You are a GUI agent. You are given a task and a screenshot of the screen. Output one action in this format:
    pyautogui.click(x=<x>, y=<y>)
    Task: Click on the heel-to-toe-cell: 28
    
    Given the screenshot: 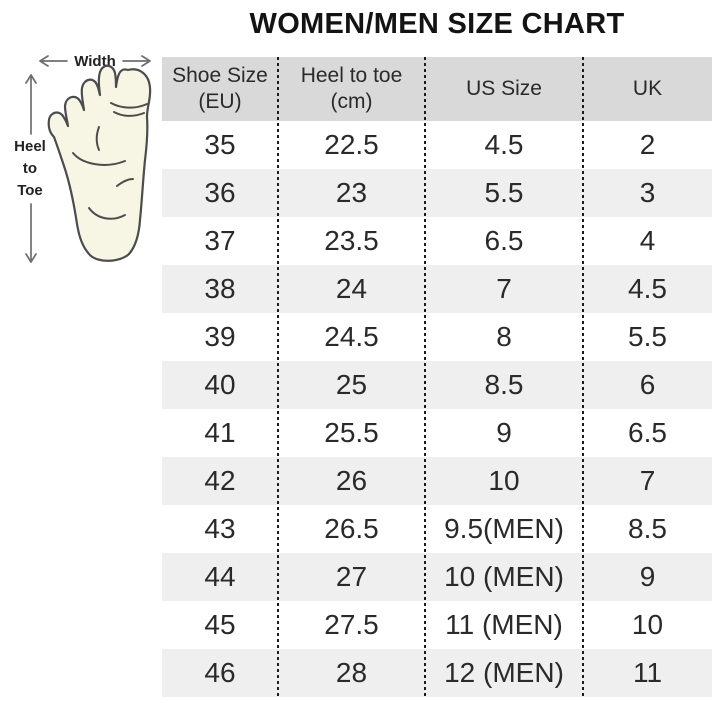 What is the action you would take?
    pyautogui.click(x=351, y=672)
    